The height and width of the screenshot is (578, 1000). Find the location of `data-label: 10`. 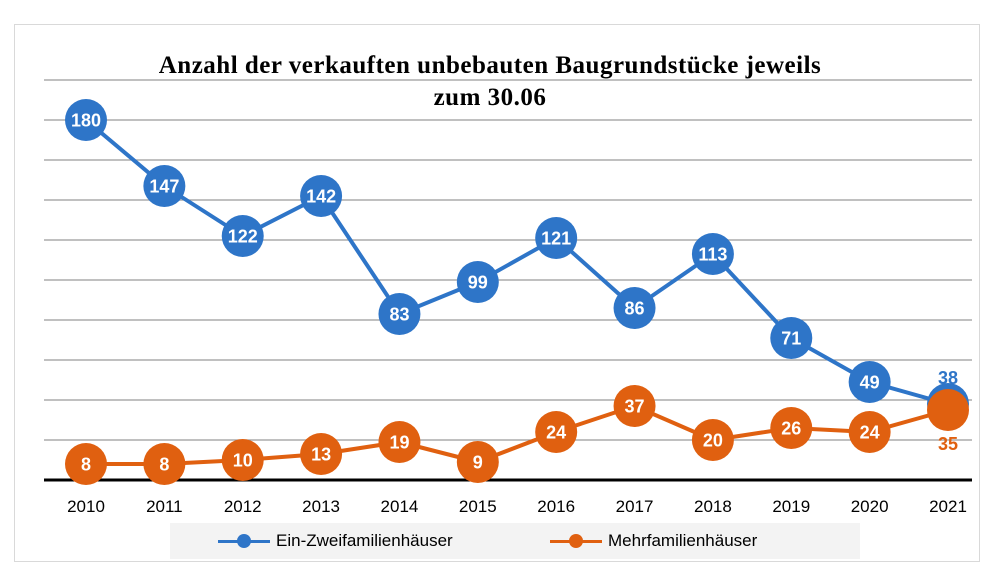

data-label: 10 is located at coordinates (243, 461).